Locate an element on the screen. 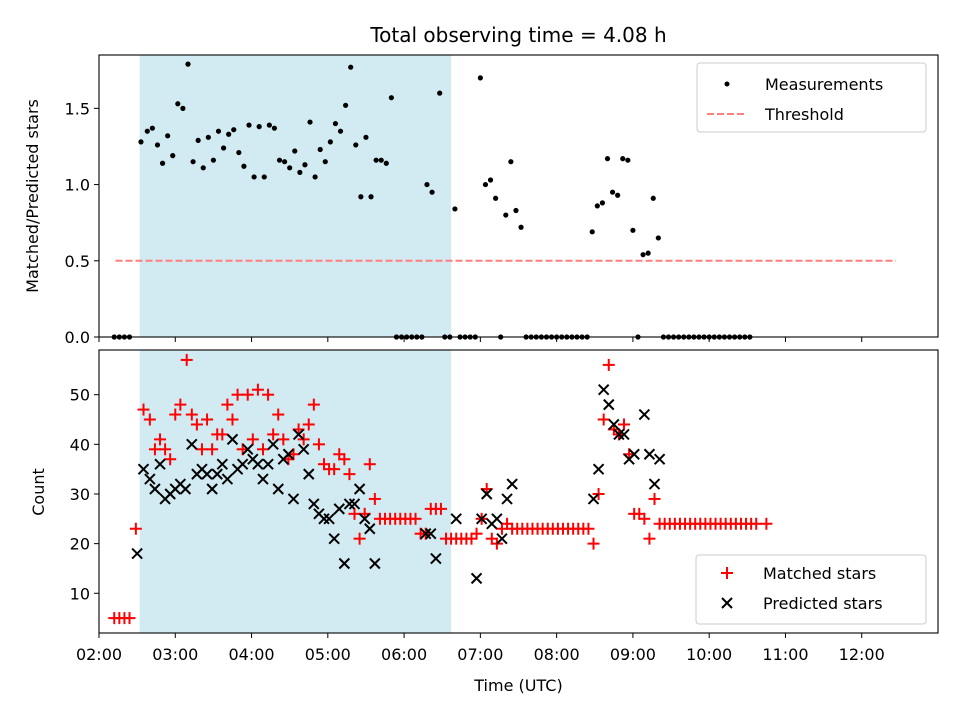 This screenshot has height=724, width=960. top-y-axis: 0.0 0.5 1.0 1.5 is located at coordinates (82, 223).